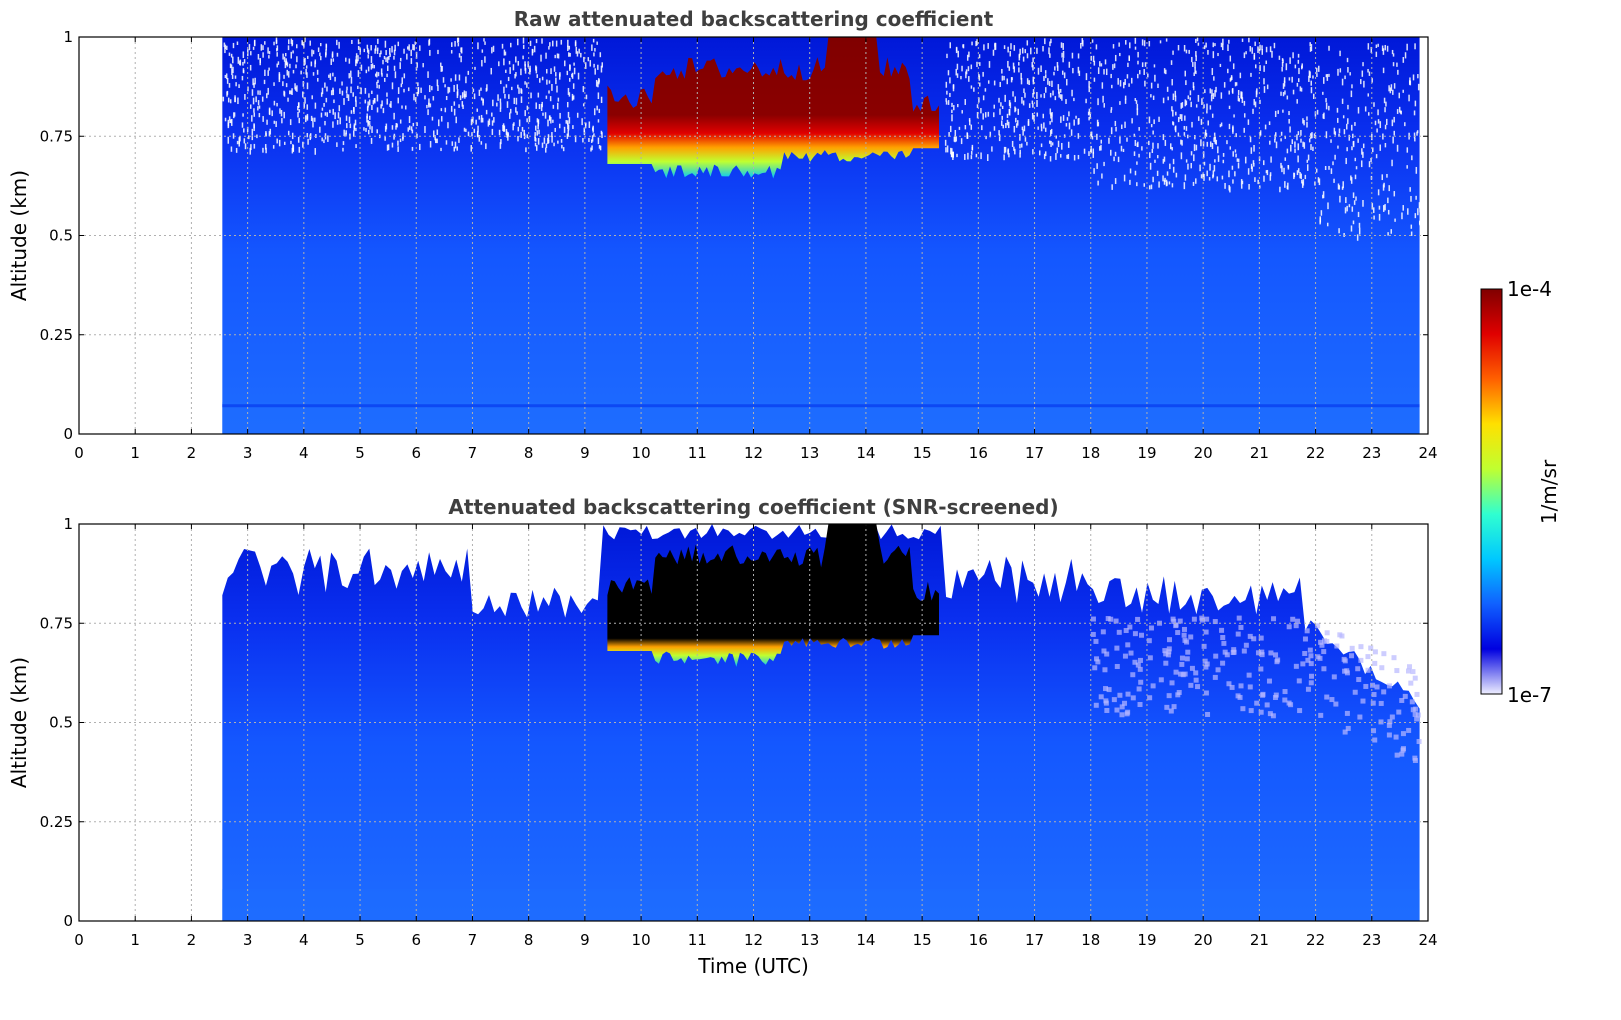  Describe the element at coordinates (1529, 695) in the screenshot. I see `colorbar-min-label: 1e-7` at that location.